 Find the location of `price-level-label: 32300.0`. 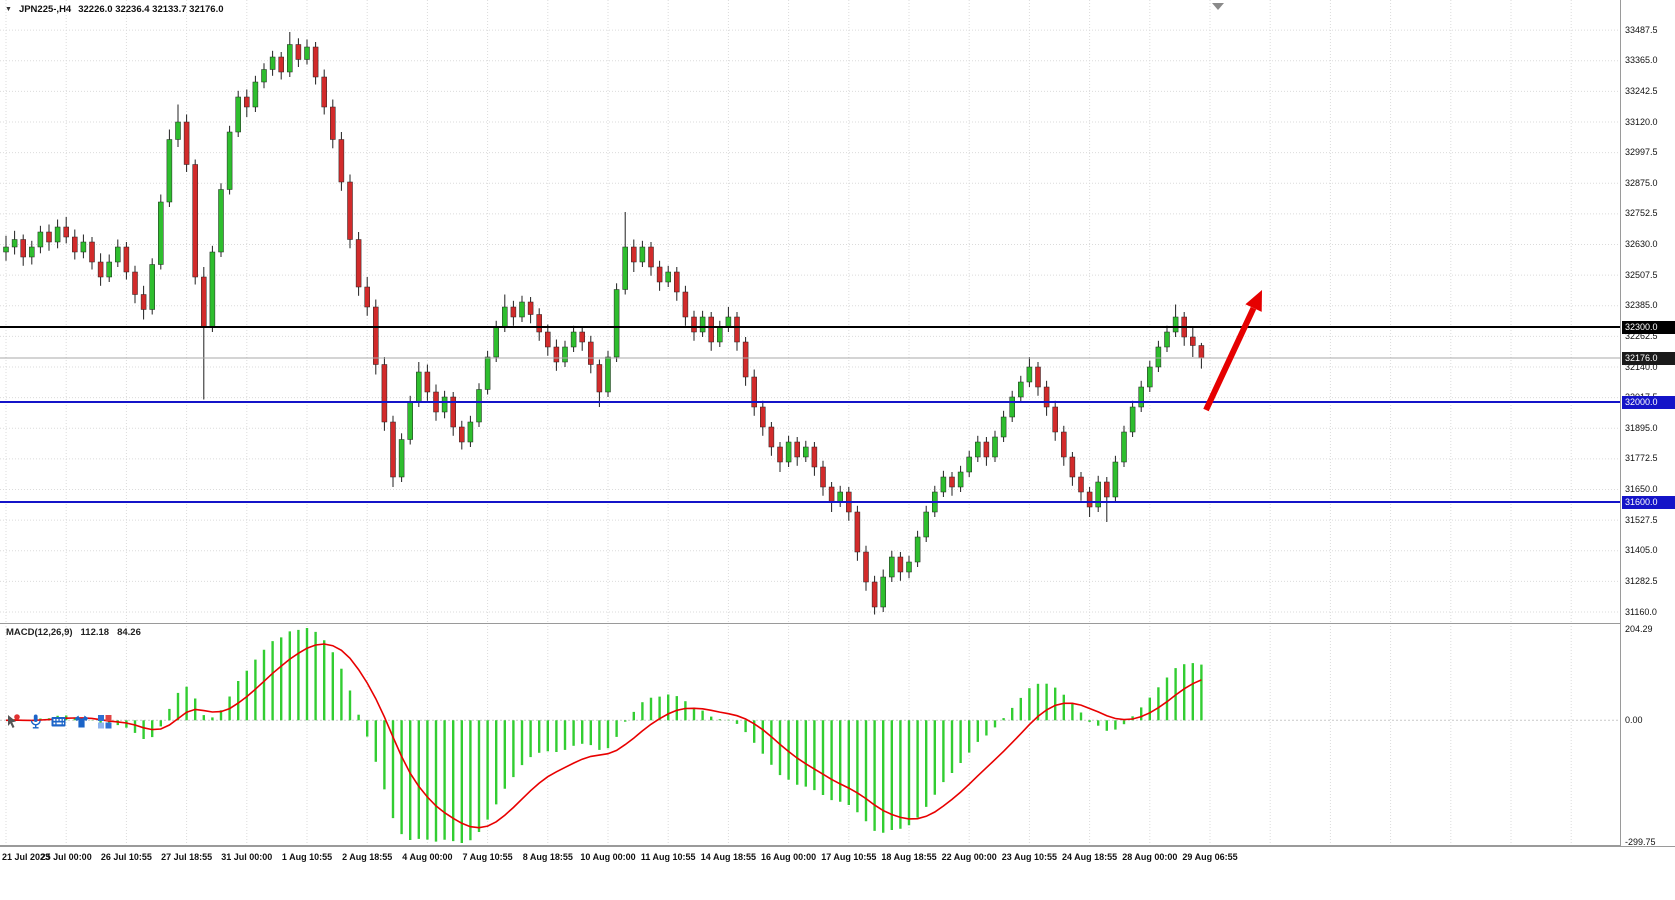

price-level-label: 32300.0 is located at coordinates (1648, 327).